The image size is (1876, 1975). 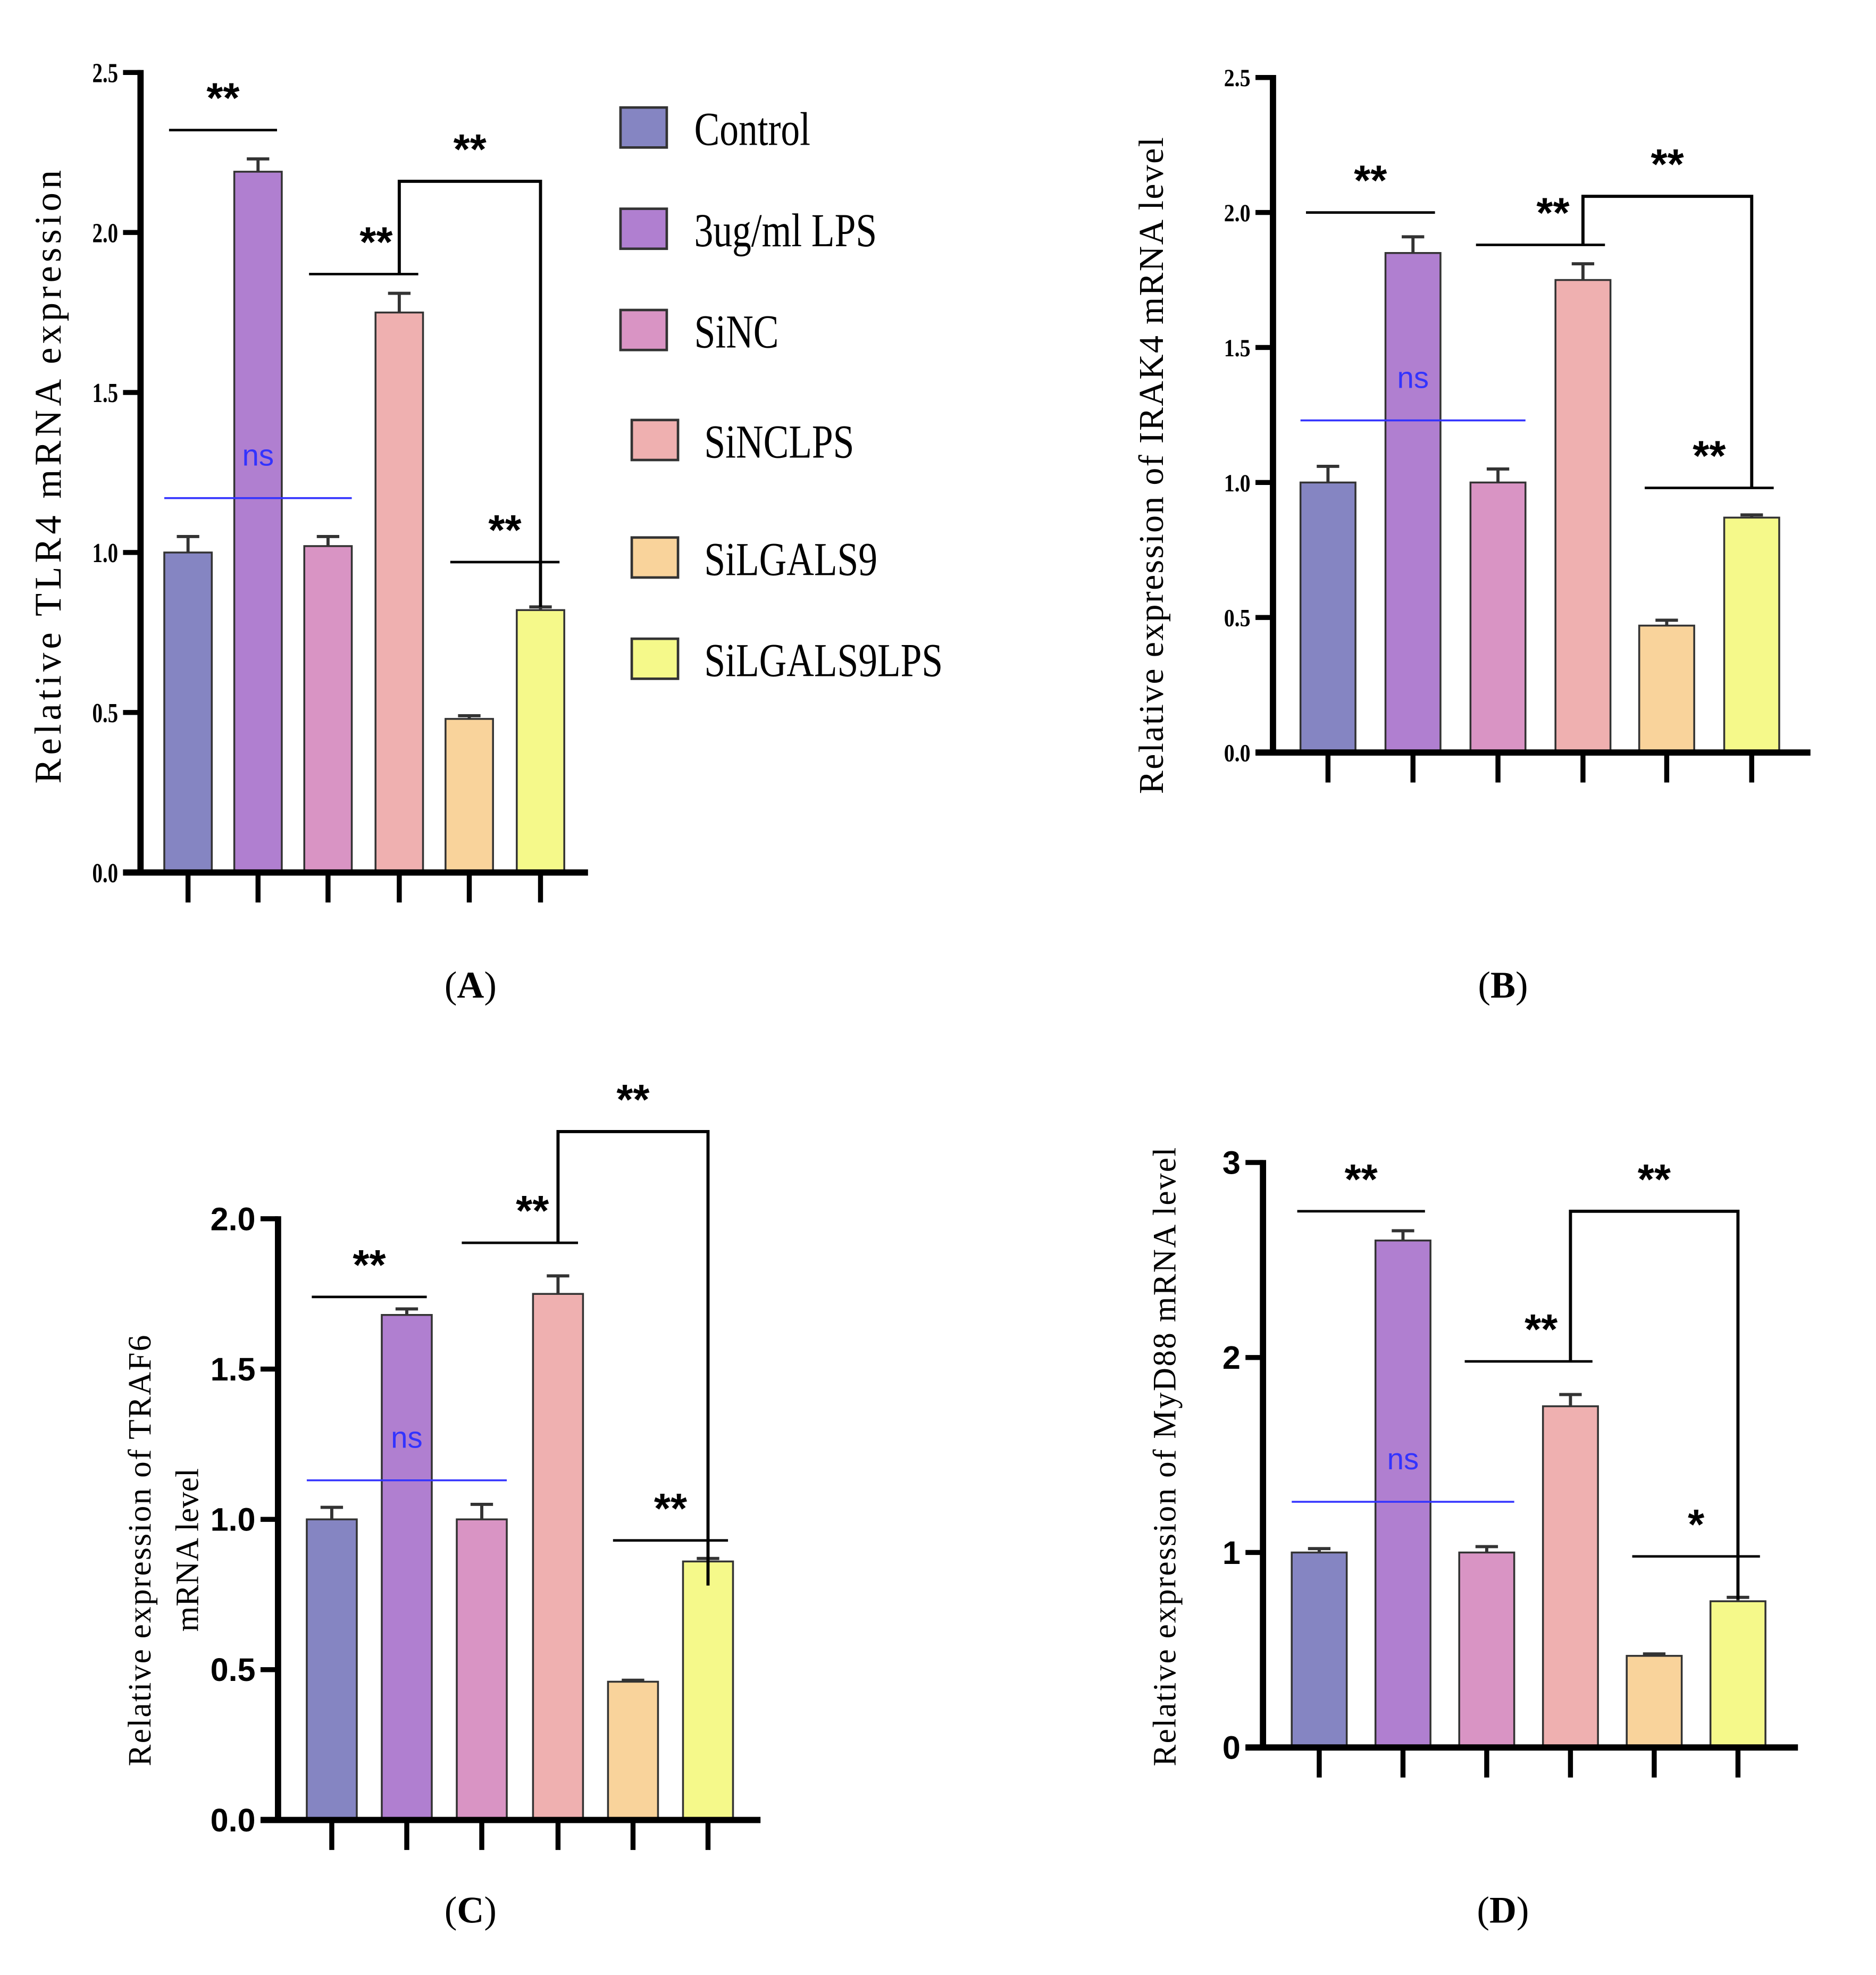 I want to click on legend-label-3: SiNCLPS, so click(x=779, y=442).